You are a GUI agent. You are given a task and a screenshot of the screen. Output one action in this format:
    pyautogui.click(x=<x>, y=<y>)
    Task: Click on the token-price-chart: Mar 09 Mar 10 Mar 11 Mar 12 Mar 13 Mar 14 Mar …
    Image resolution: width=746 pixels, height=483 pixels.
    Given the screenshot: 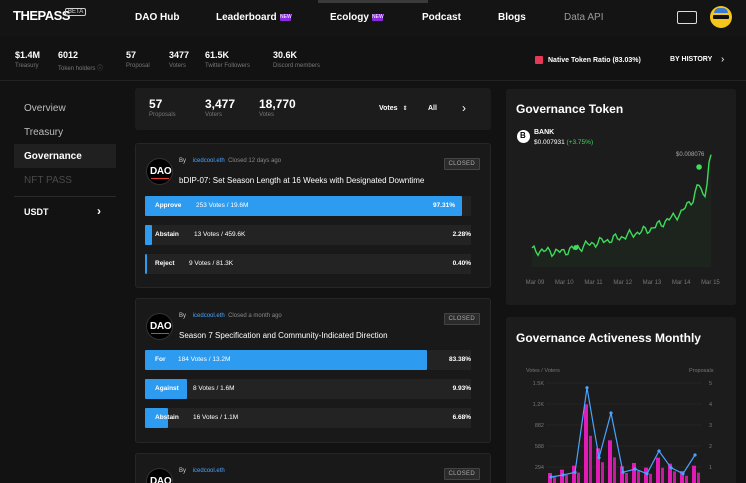 What is the action you would take?
    pyautogui.click(x=623, y=220)
    